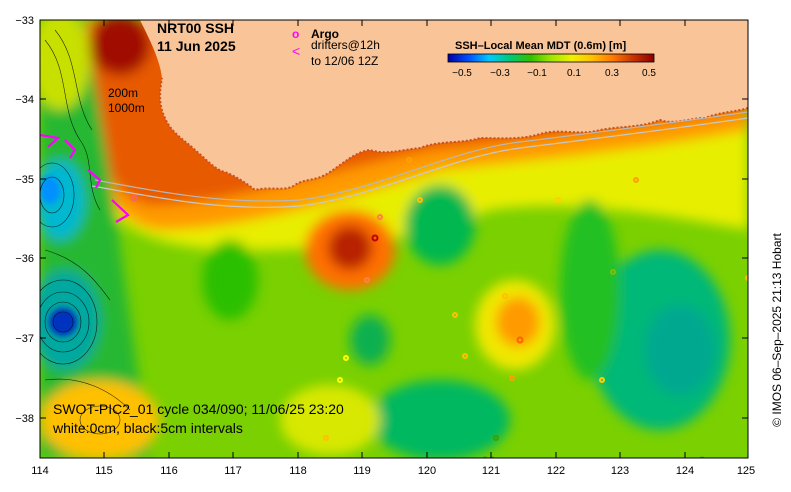  What do you see at coordinates (620, 471) in the screenshot?
I see `x-tick-label: 123` at bounding box center [620, 471].